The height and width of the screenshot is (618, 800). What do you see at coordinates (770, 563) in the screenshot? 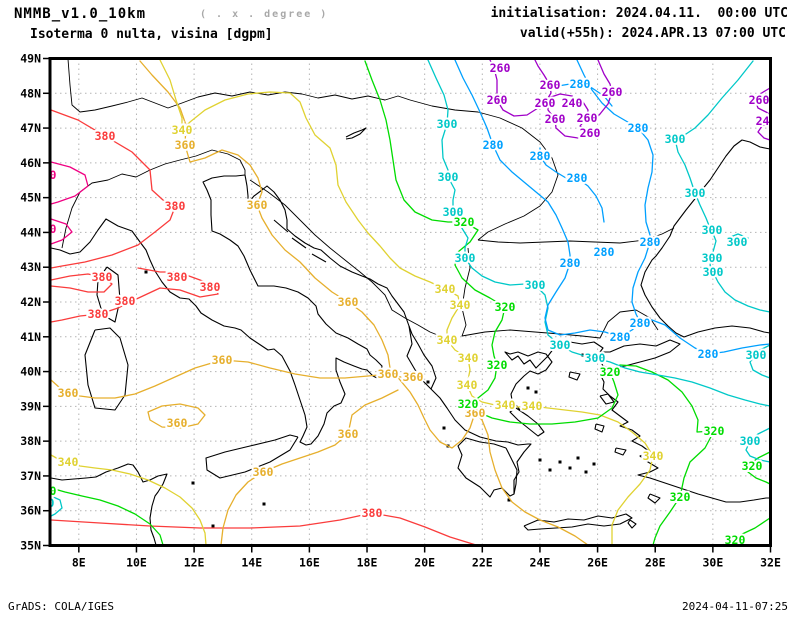
I see `svg-text: 32E` at bounding box center [770, 563].